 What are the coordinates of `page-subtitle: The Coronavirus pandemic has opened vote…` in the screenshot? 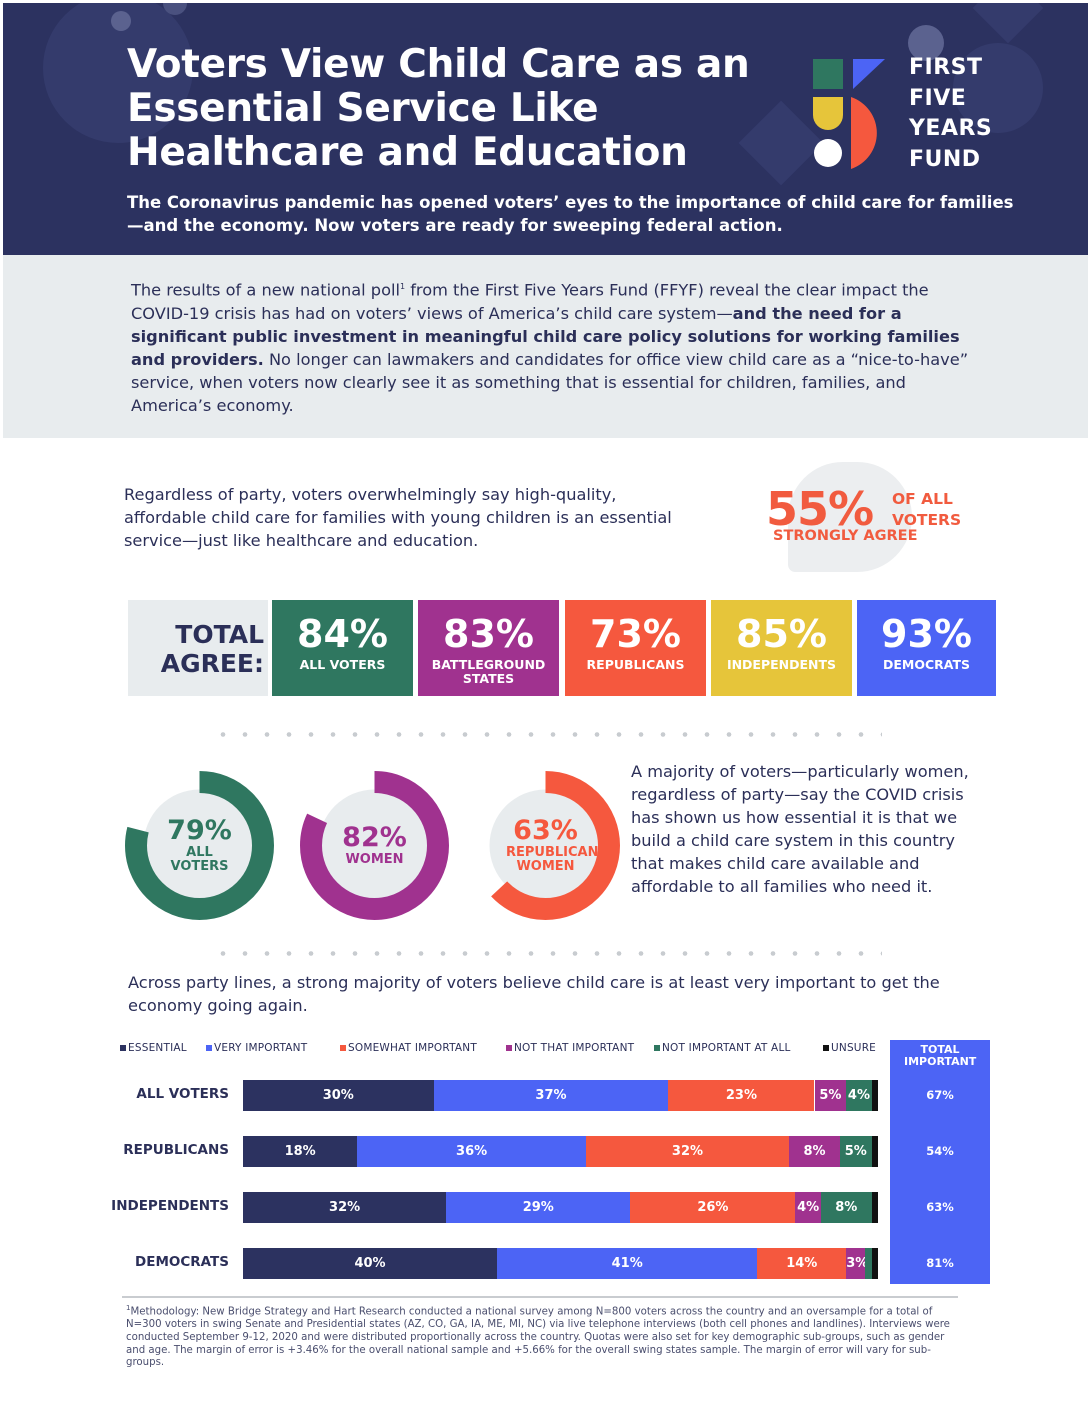 It's located at (570, 214).